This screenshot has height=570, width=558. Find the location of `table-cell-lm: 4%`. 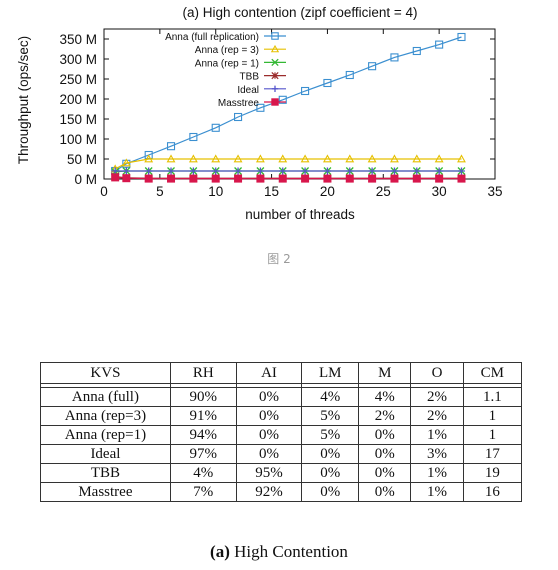

table-cell-lm: 4% is located at coordinates (330, 397).